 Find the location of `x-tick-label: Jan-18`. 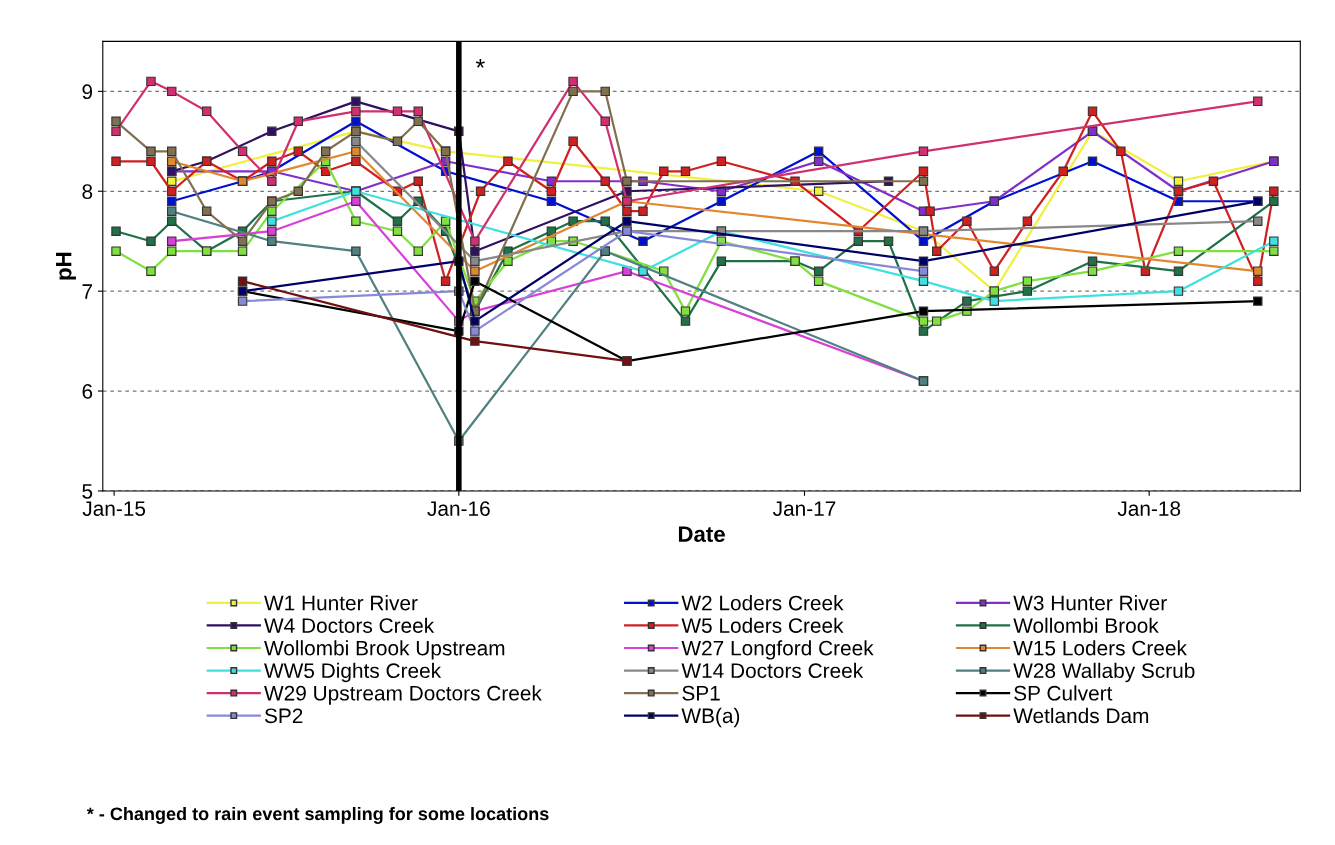

x-tick-label: Jan-18 is located at coordinates (1149, 508).